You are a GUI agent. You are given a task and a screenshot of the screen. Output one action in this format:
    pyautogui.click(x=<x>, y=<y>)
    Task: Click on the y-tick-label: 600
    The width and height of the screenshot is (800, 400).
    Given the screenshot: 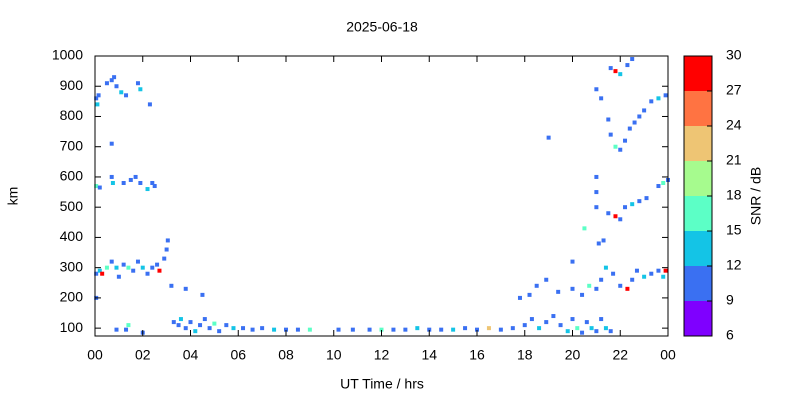 What is the action you would take?
    pyautogui.click(x=72, y=176)
    